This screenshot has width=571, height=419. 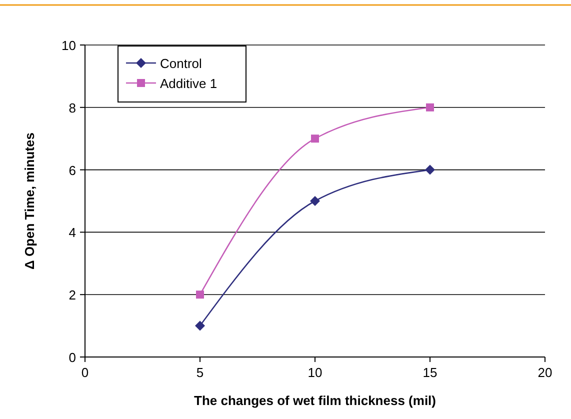 I want to click on legend-label: Additive 1, so click(x=189, y=83).